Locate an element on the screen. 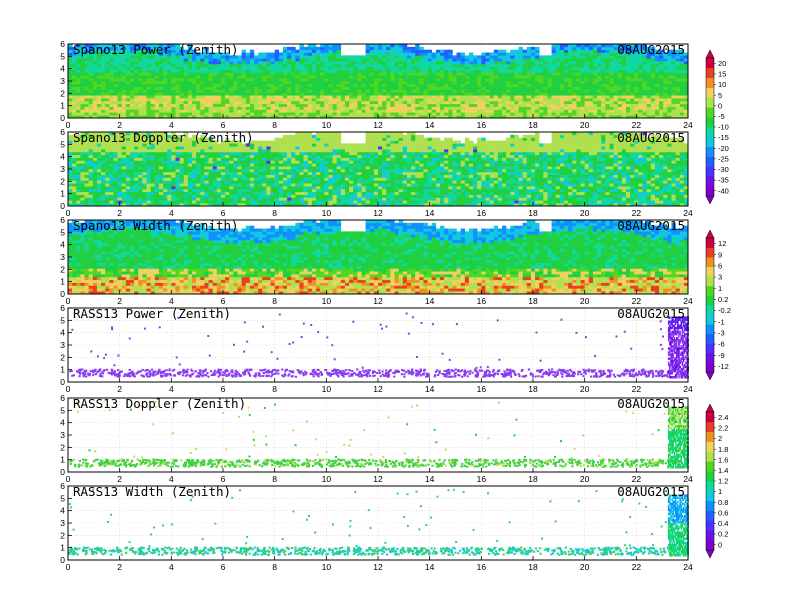 The height and width of the screenshot is (612, 792). colorbar-arrow-bottom is located at coordinates (710, 554).